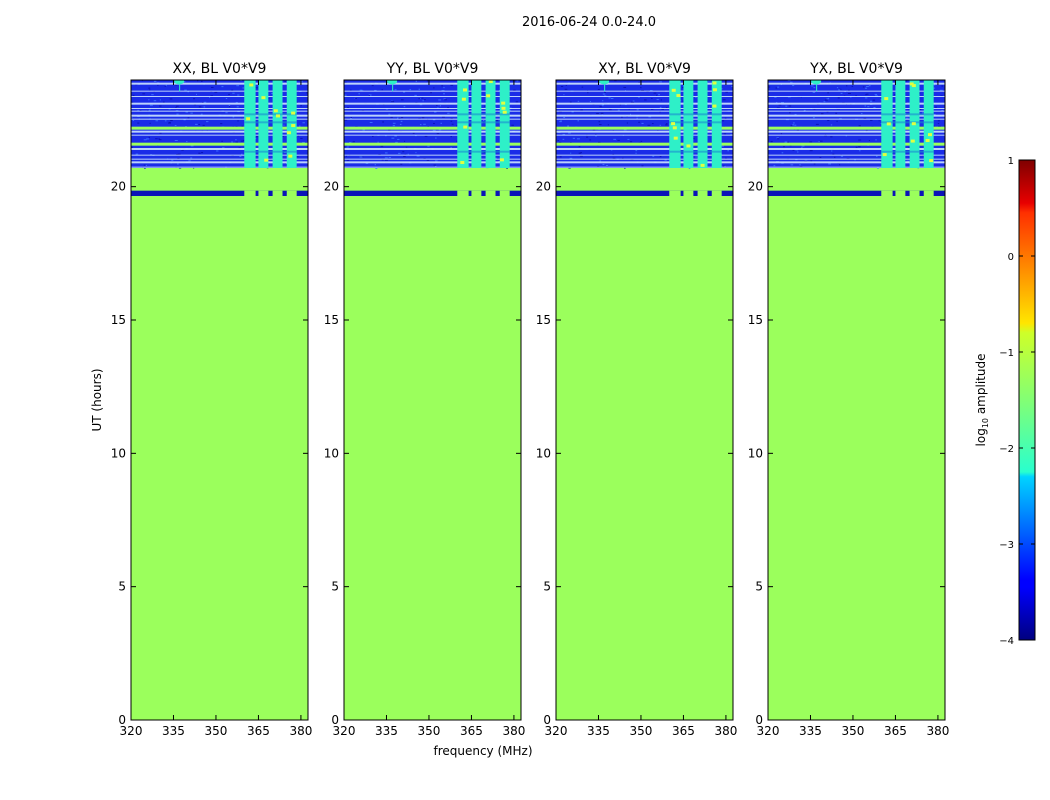  What do you see at coordinates (759, 720) in the screenshot?
I see `y-tick-label: 0` at bounding box center [759, 720].